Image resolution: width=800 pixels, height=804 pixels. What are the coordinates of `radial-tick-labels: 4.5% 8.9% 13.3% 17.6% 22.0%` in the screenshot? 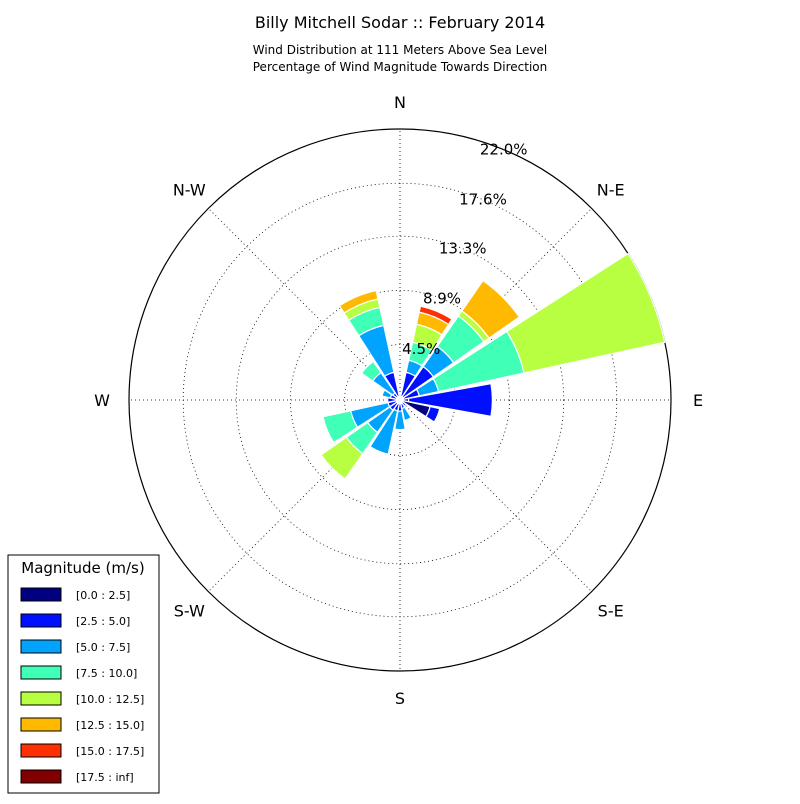 It's located at (464, 249).